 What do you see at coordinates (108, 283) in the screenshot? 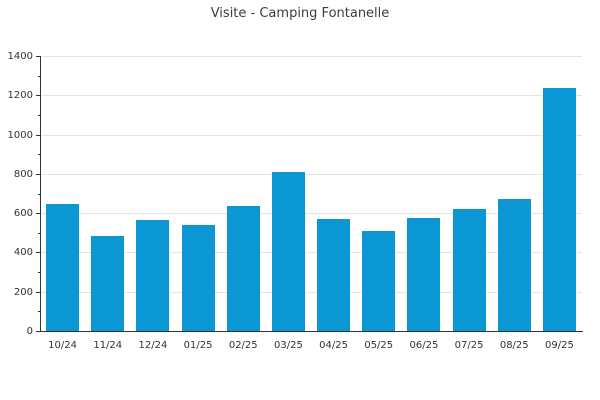
I see `bar-11/24` at bounding box center [108, 283].